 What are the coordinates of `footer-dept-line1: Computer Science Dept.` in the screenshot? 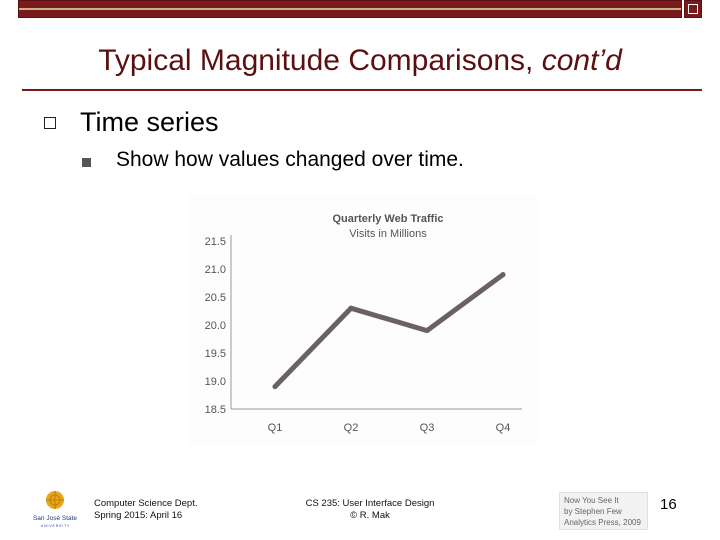 It's located at (146, 503).